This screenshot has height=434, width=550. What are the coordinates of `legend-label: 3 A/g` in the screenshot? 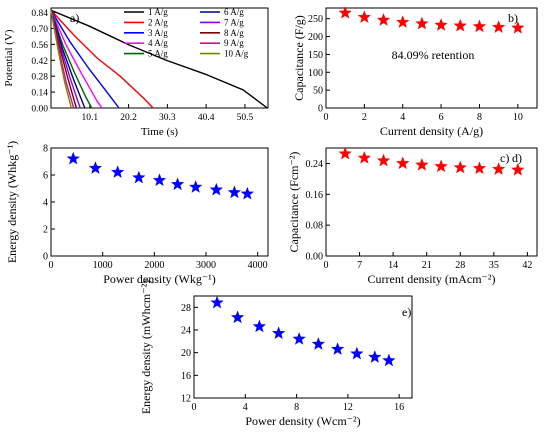 It's located at (158, 33).